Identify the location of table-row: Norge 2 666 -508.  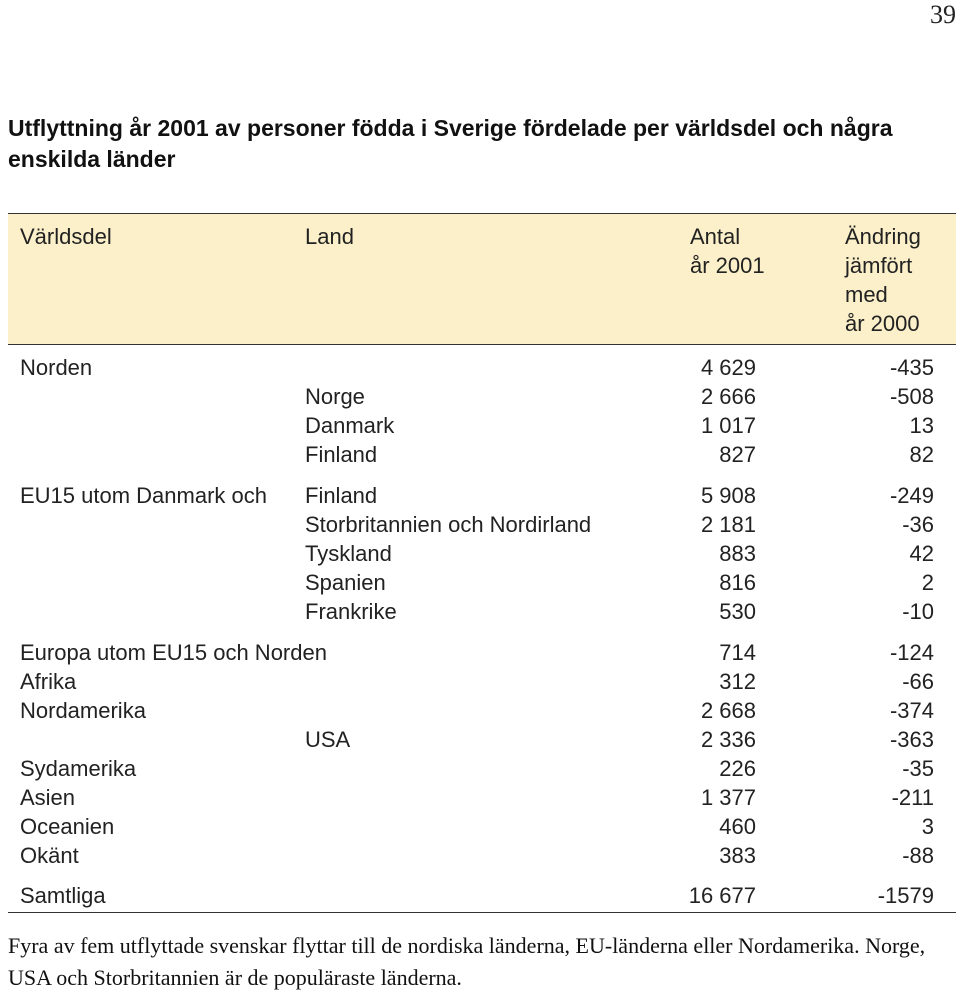
(482, 396).